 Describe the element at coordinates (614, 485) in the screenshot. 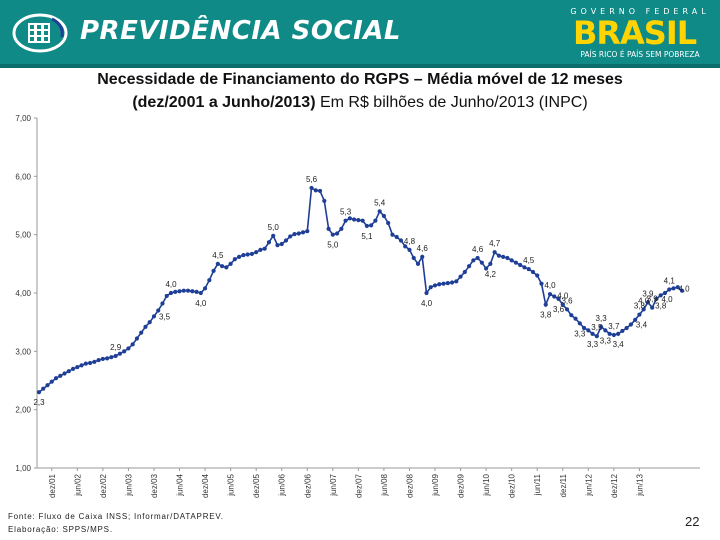

I see `x-tick-label: dez/12` at that location.